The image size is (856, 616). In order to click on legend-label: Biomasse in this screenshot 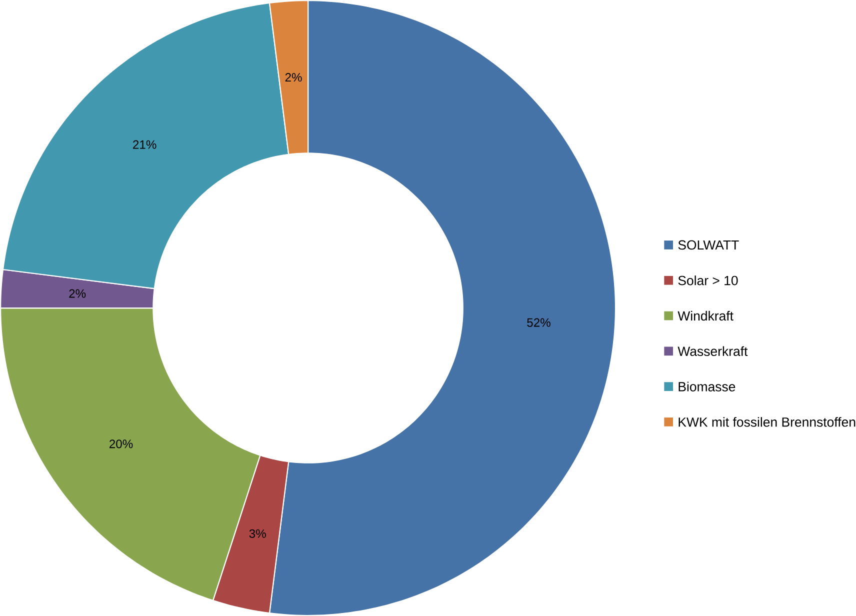, I will do `click(707, 387)`.